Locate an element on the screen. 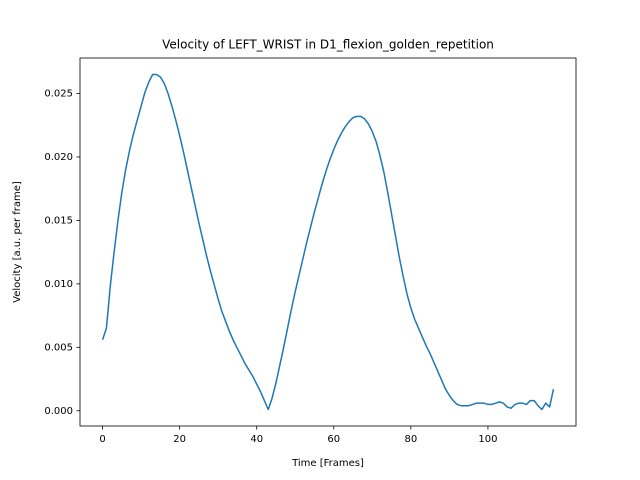 This screenshot has height=480, width=640. y-tick-label: 0.025 is located at coordinates (58, 94).